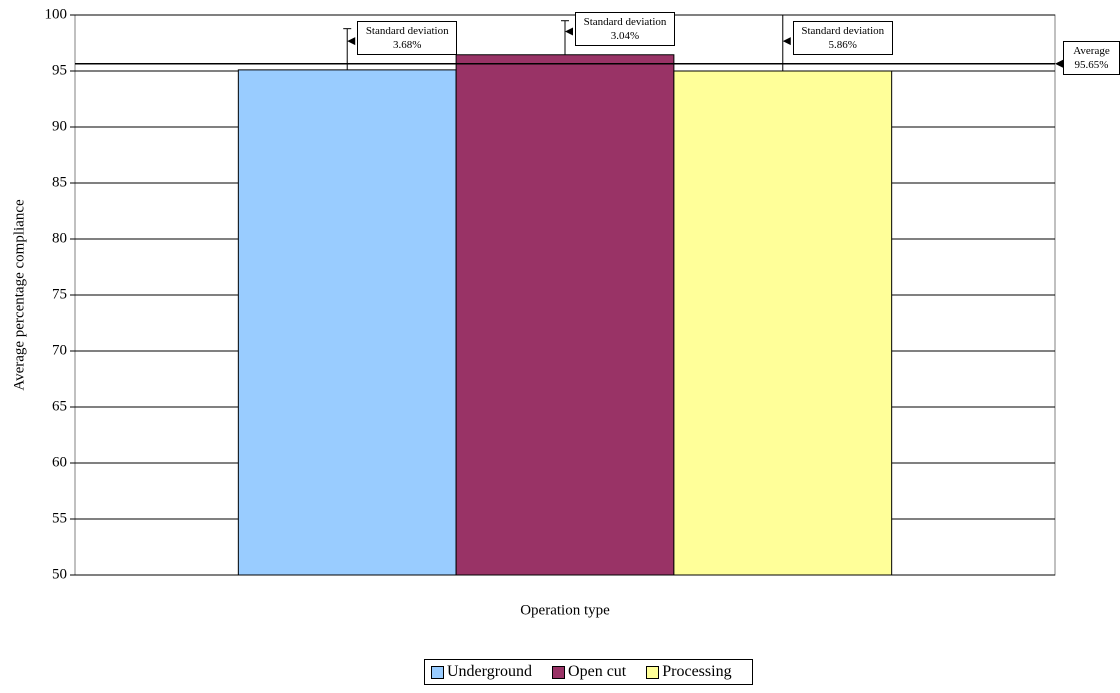 Image resolution: width=1120 pixels, height=693 pixels. What do you see at coordinates (56, 14) in the screenshot?
I see `y-tick-label: 100` at bounding box center [56, 14].